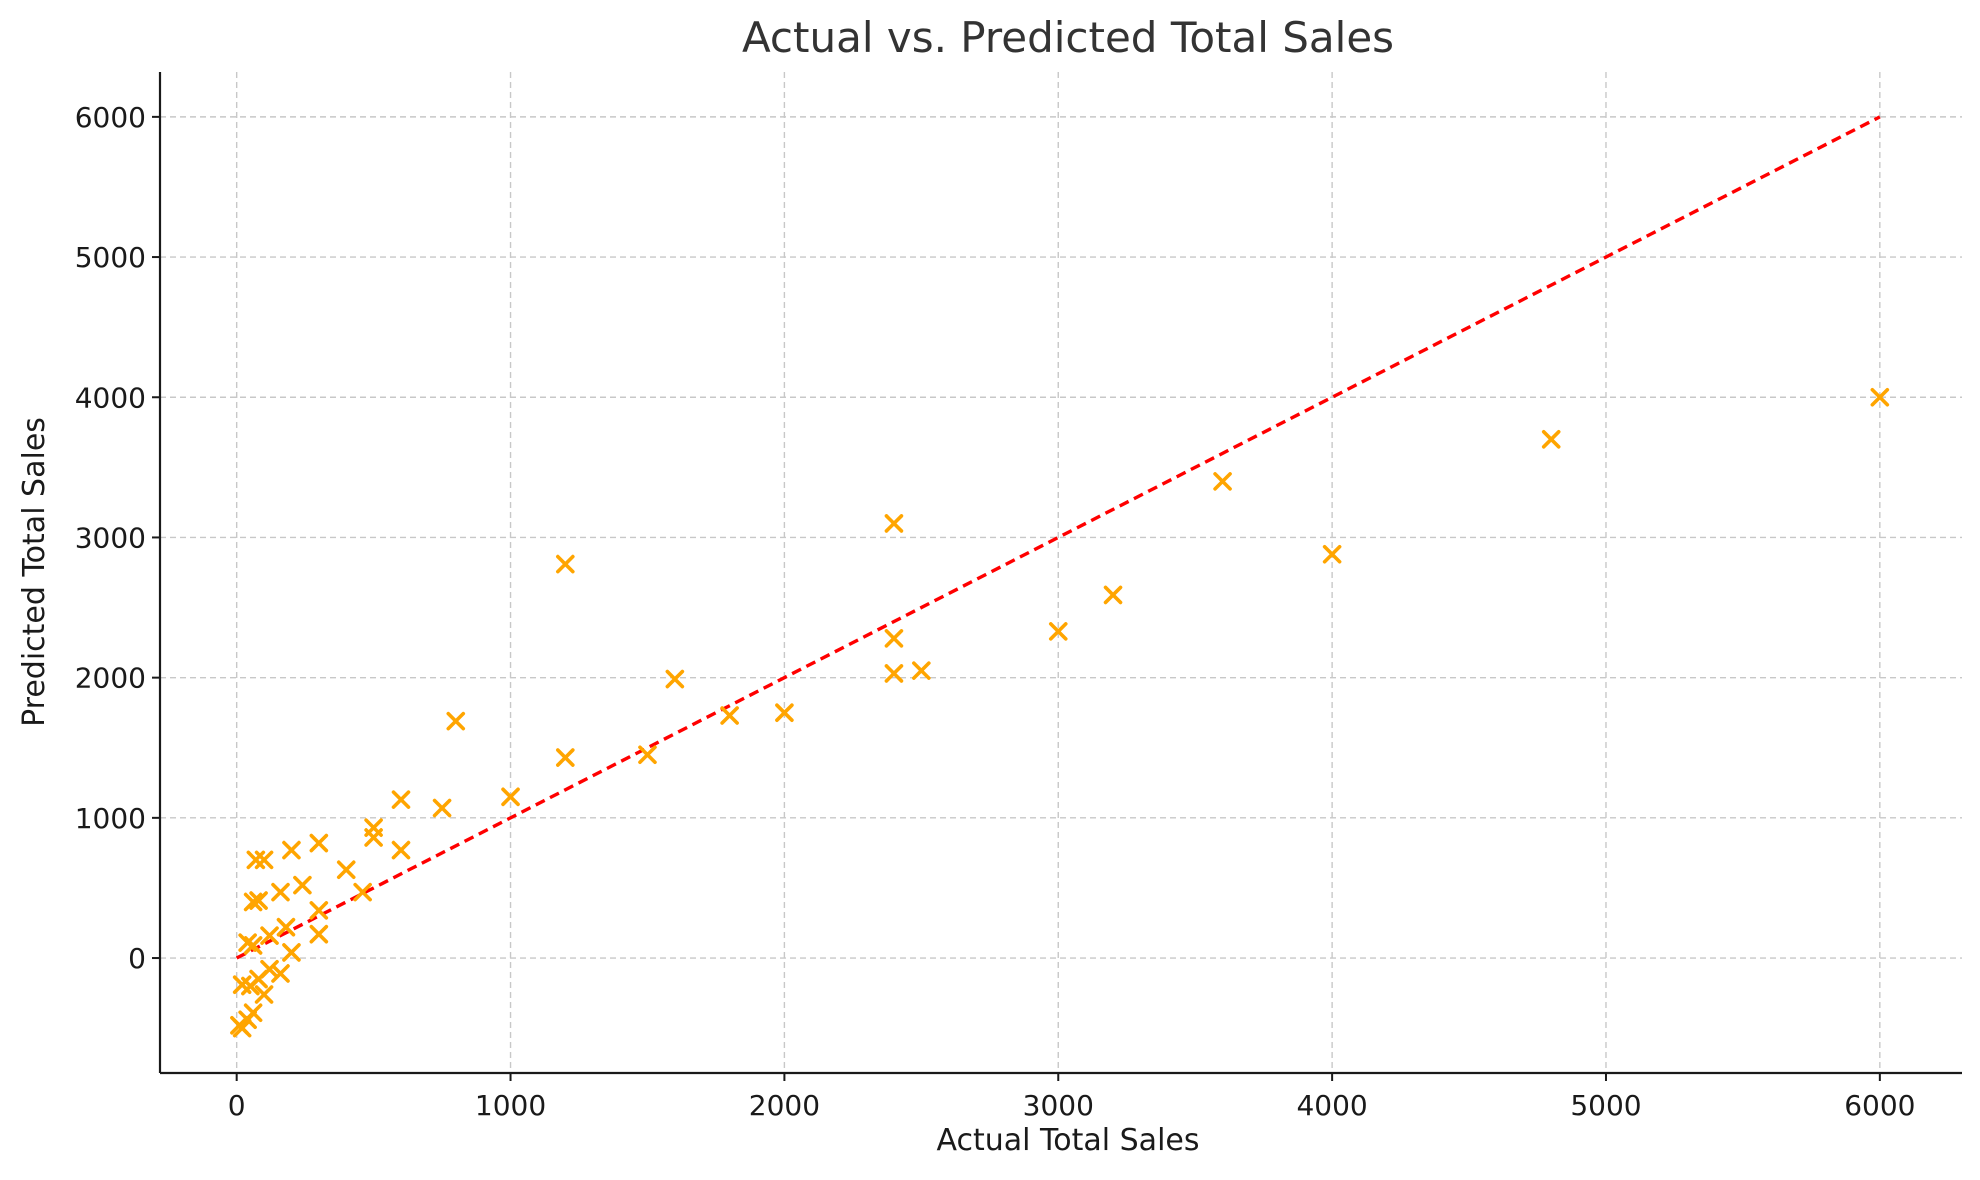 The height and width of the screenshot is (1180, 1980). Describe the element at coordinates (784, 1105) in the screenshot. I see `x-tick-label: 2000` at that location.